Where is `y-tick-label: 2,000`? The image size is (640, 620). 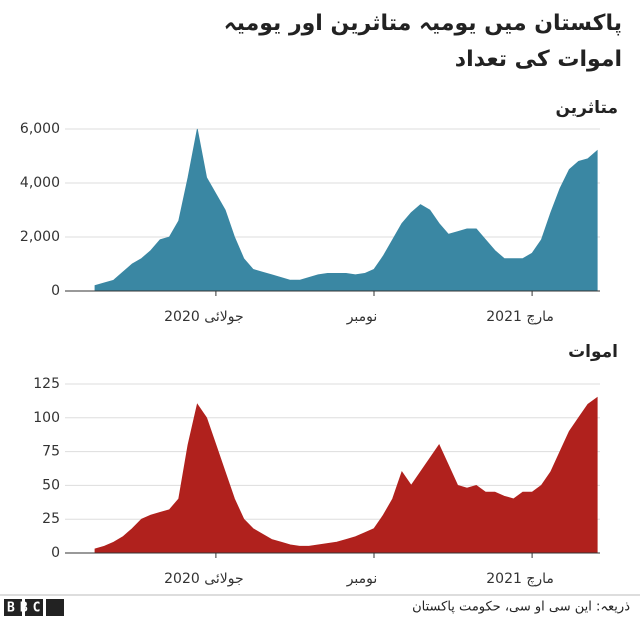 y-tick-label: 2,000 is located at coordinates (40, 237).